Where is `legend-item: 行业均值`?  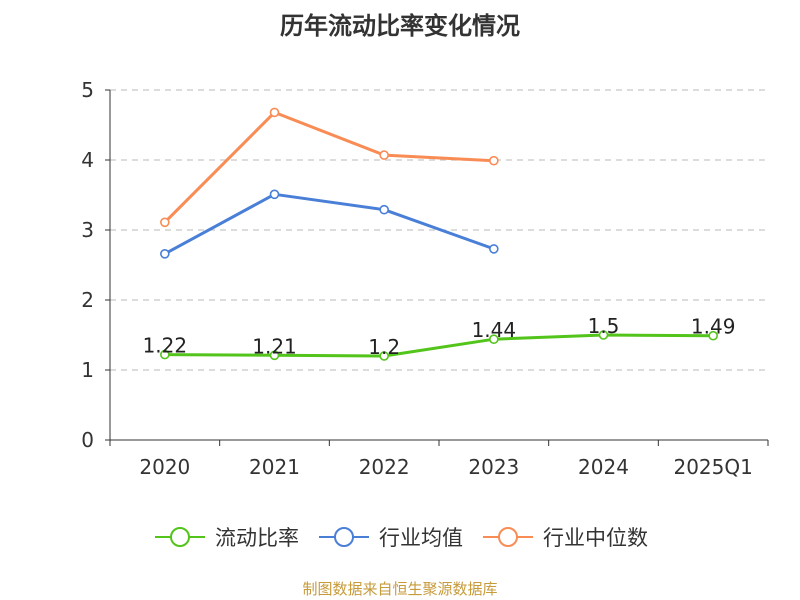
legend-item: 行业均值 is located at coordinates (391, 538).